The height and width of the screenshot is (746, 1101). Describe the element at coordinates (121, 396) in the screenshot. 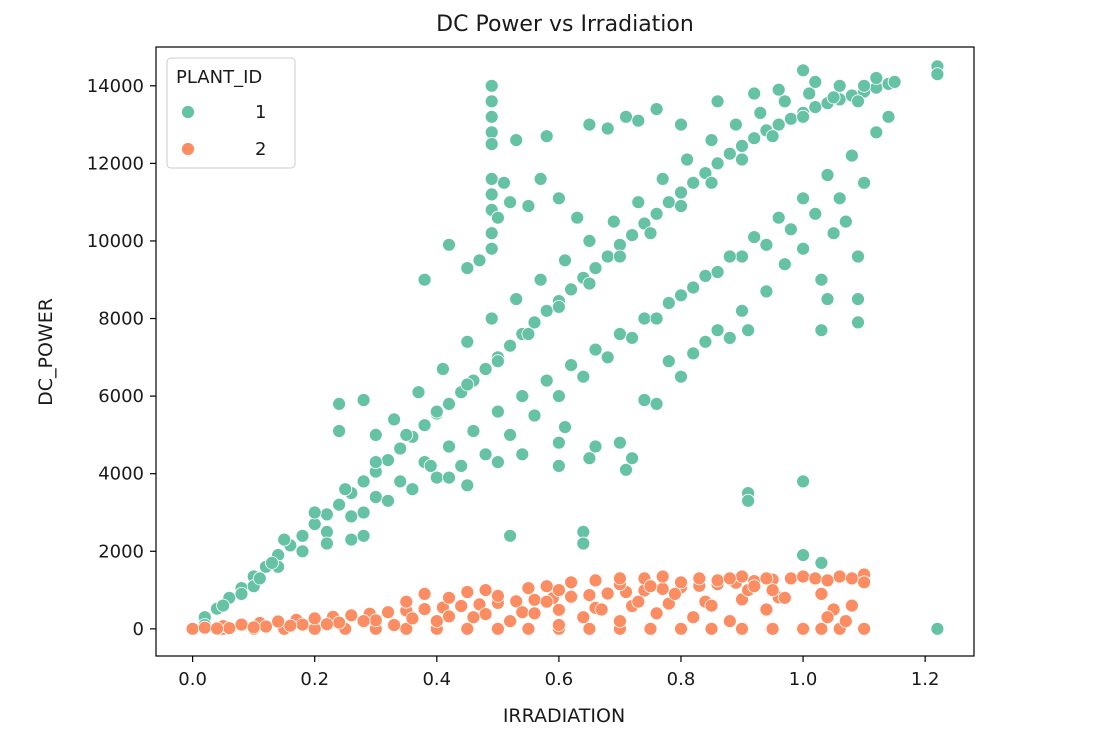

I see `y-tick-label: 6000` at that location.